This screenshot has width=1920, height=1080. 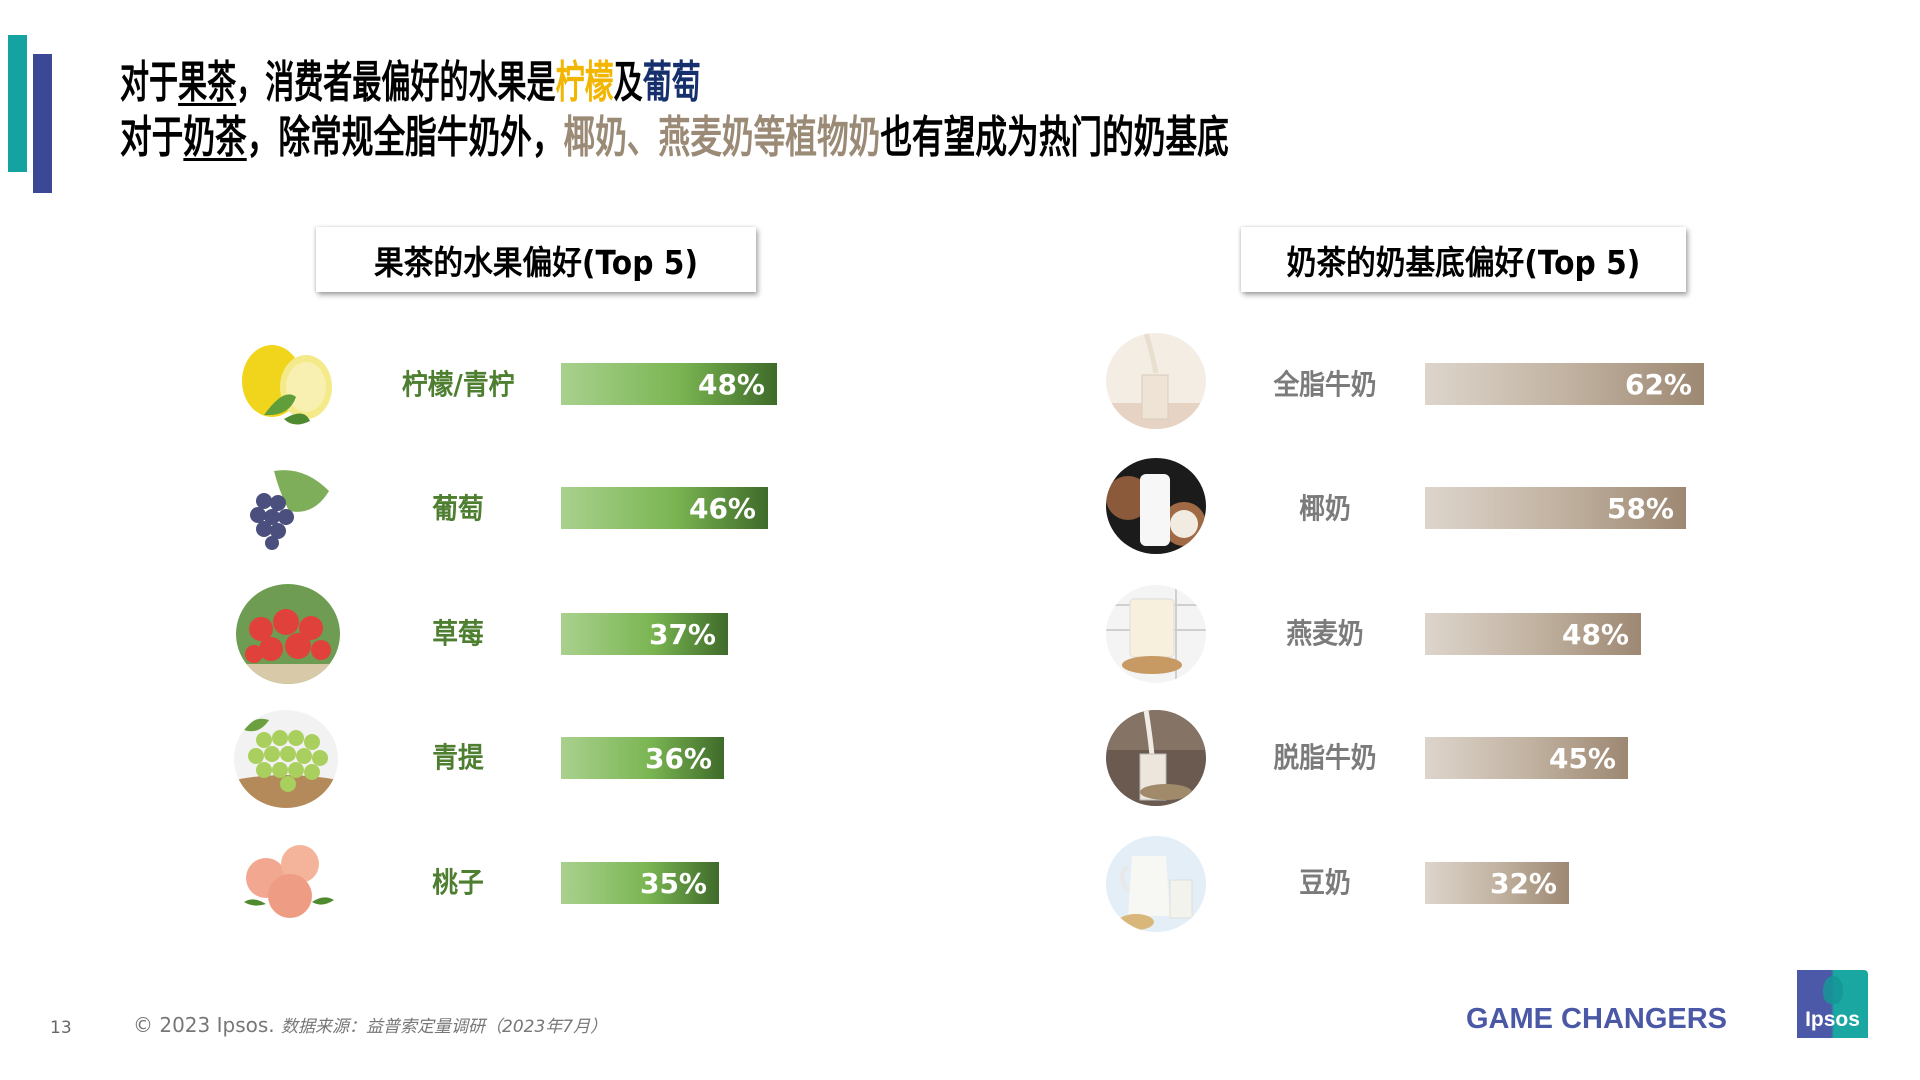 What do you see at coordinates (286, 882) in the screenshot?
I see `peach-image` at bounding box center [286, 882].